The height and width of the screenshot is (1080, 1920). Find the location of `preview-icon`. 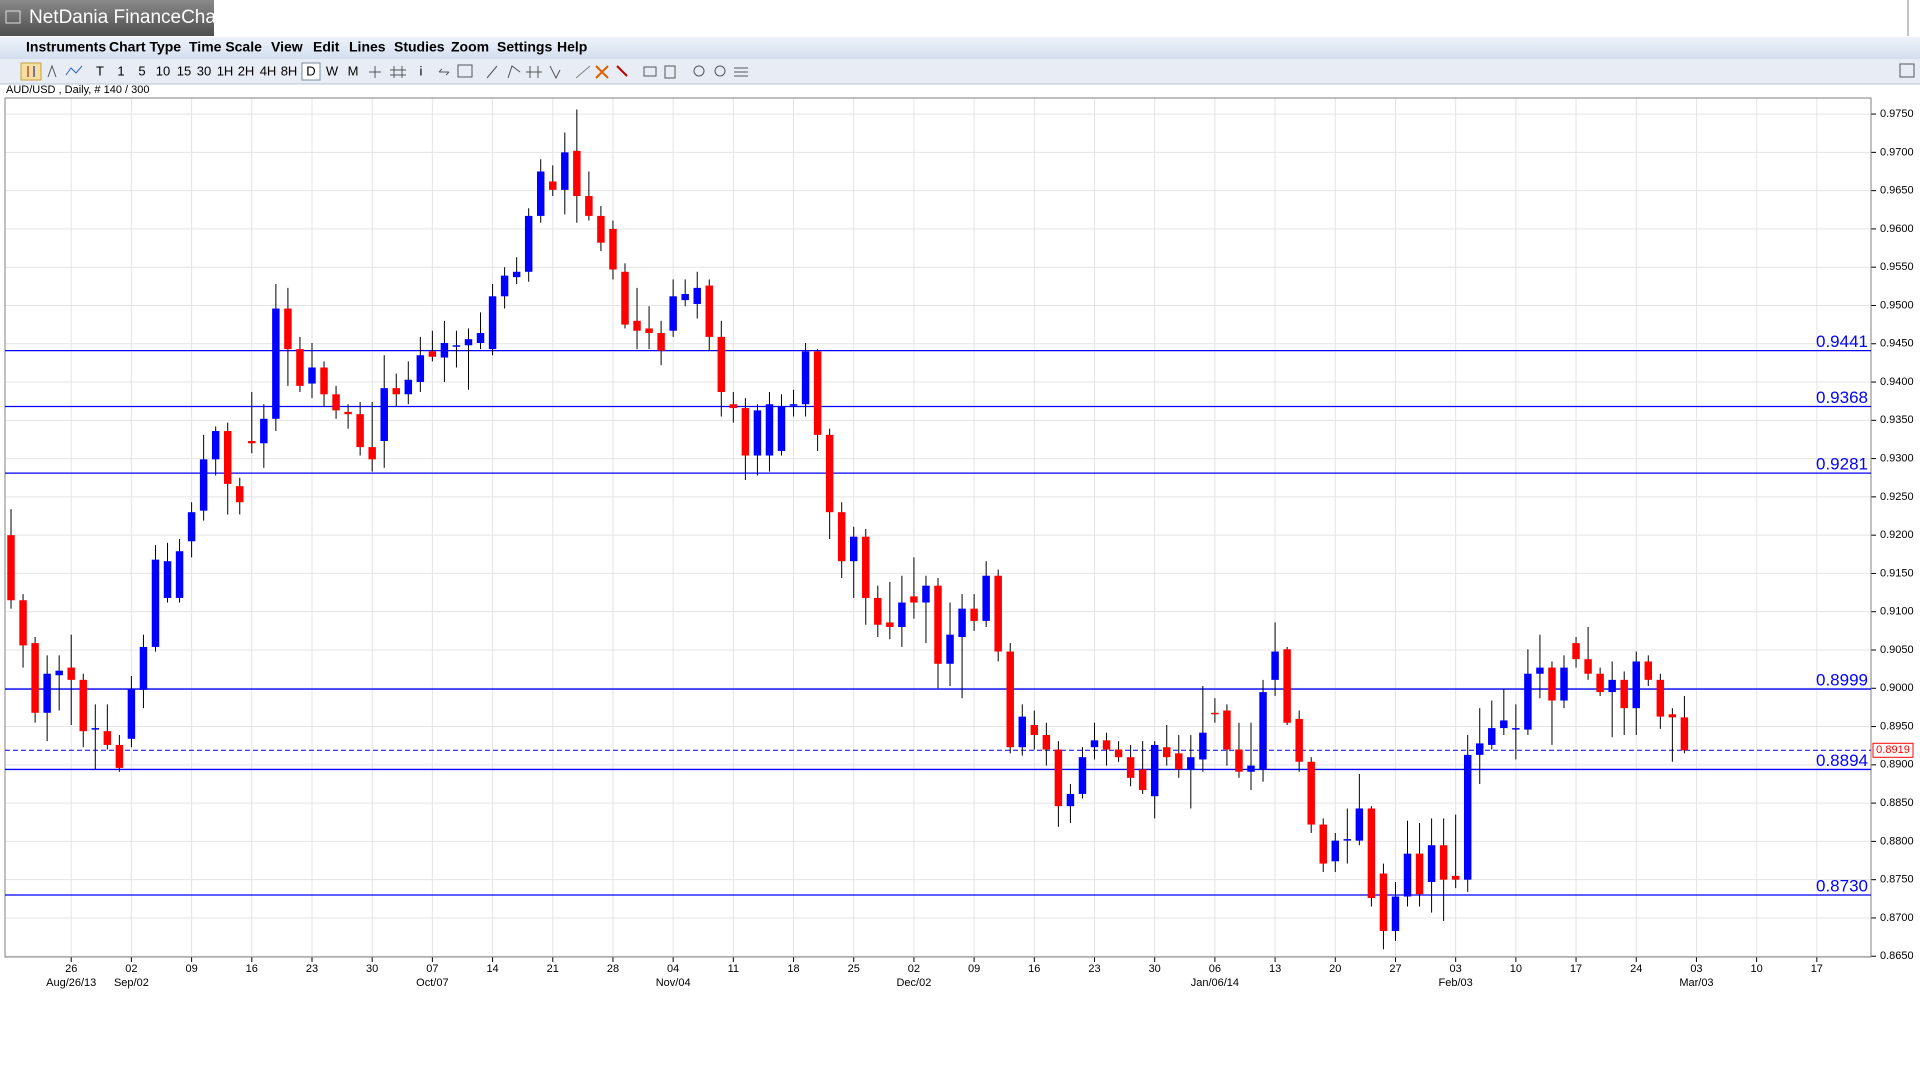

preview-icon is located at coordinates (670, 72).